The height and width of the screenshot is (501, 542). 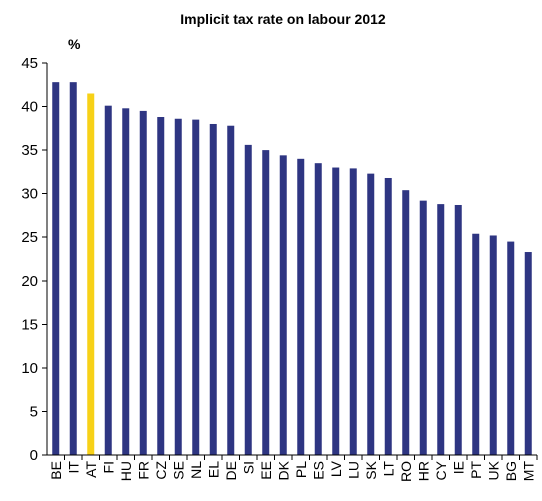 What do you see at coordinates (528, 353) in the screenshot?
I see `bar-mt` at bounding box center [528, 353].